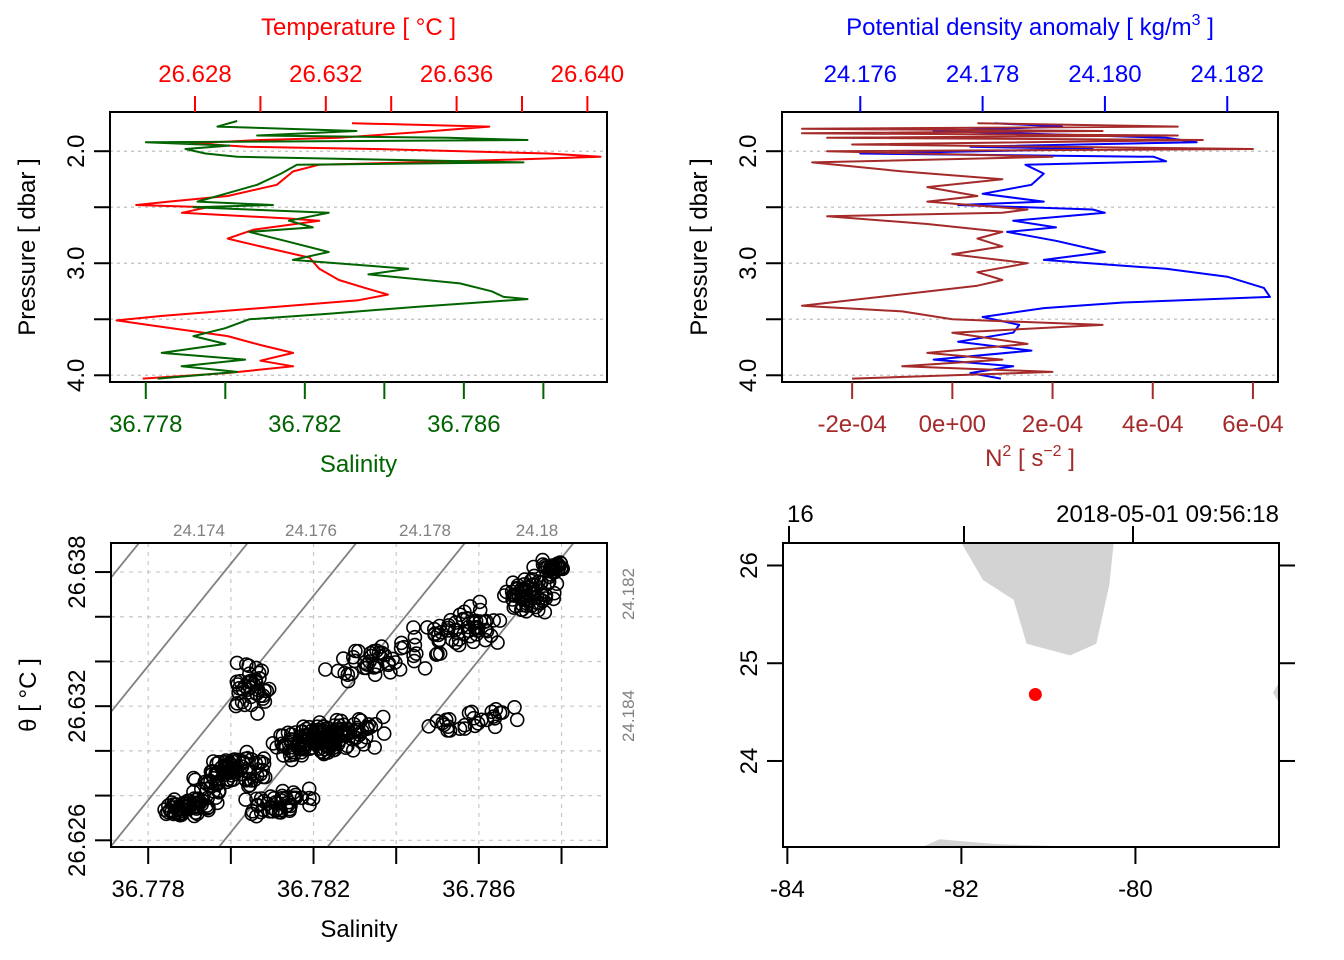  Describe the element at coordinates (749, 663) in the screenshot. I see `y-tick-label: 25` at that location.